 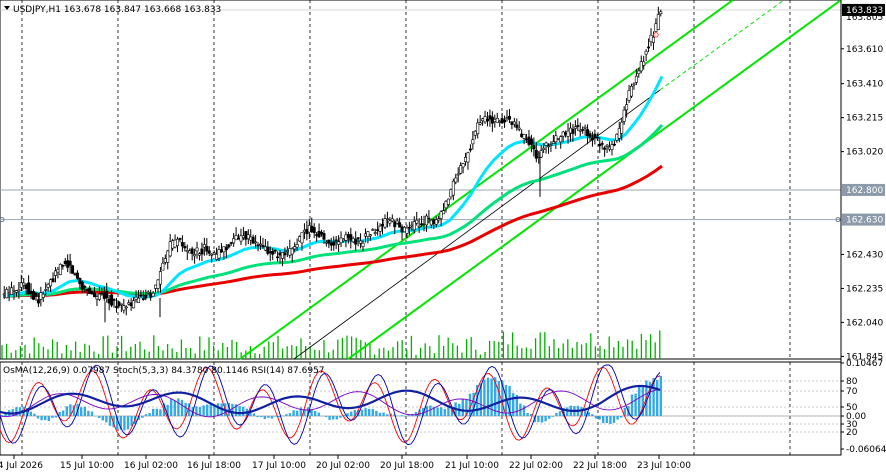 I want to click on indicator-axis-label: 50, so click(x=852, y=408).